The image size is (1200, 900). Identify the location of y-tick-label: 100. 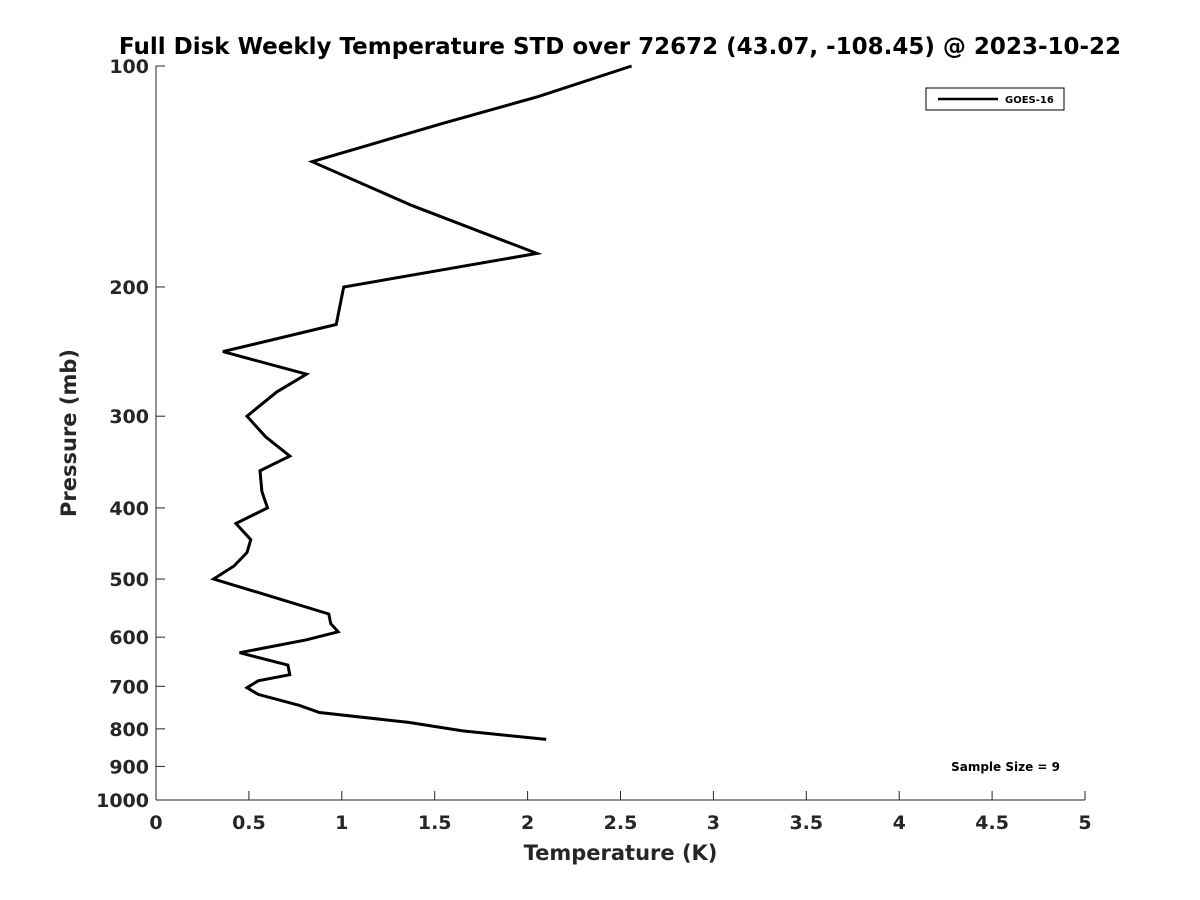
(129, 67).